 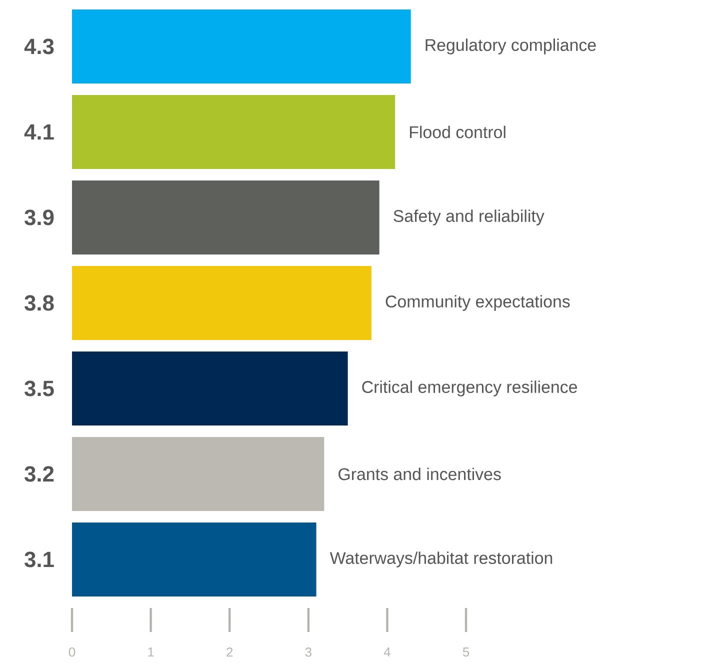 I want to click on x-tick-label: 4, so click(x=387, y=652).